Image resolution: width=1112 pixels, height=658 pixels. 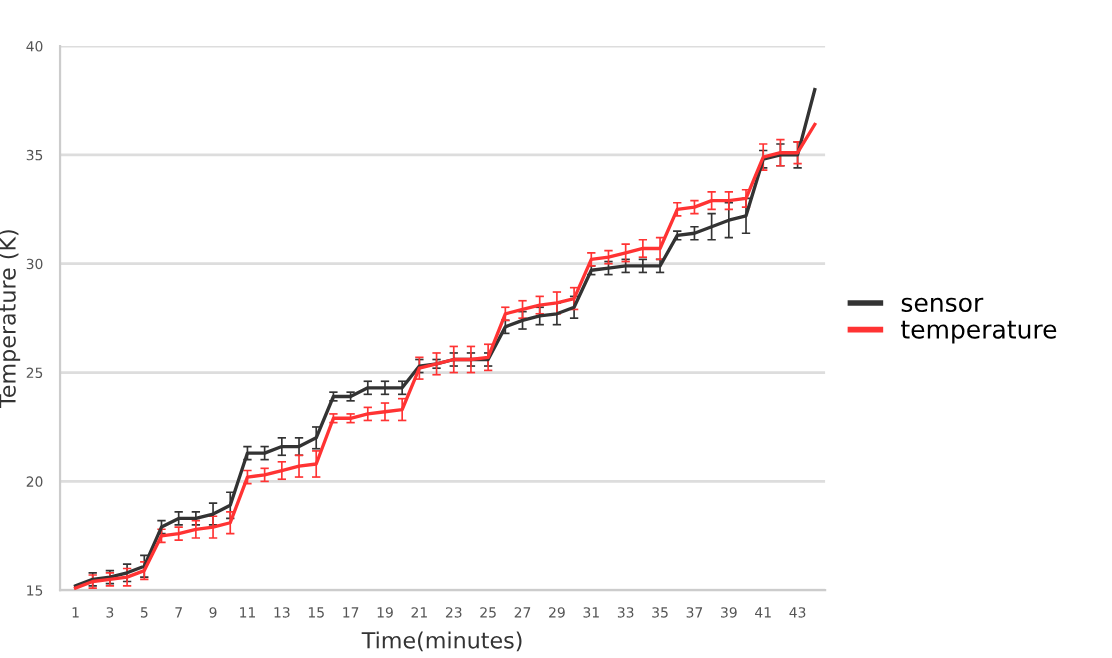 I want to click on legend-label: temperature, so click(x=979, y=332).